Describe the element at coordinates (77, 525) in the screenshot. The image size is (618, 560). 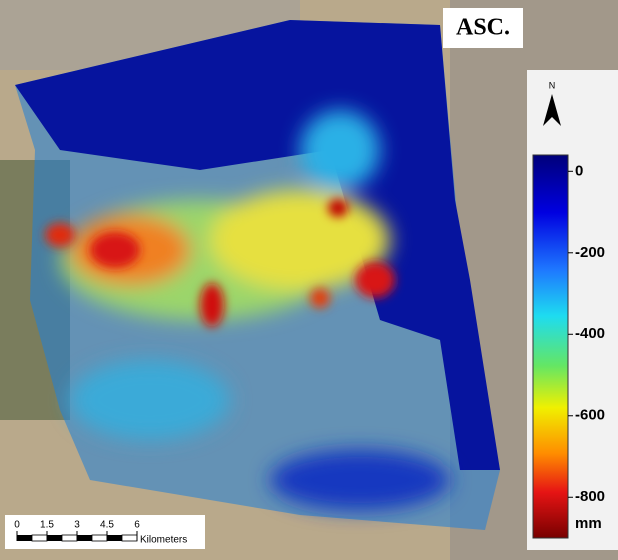
I see `scale-tick-label: 3` at that location.